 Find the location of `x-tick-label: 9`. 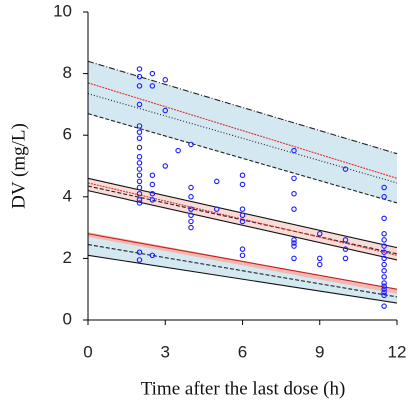

x-tick-label: 9 is located at coordinates (319, 351).